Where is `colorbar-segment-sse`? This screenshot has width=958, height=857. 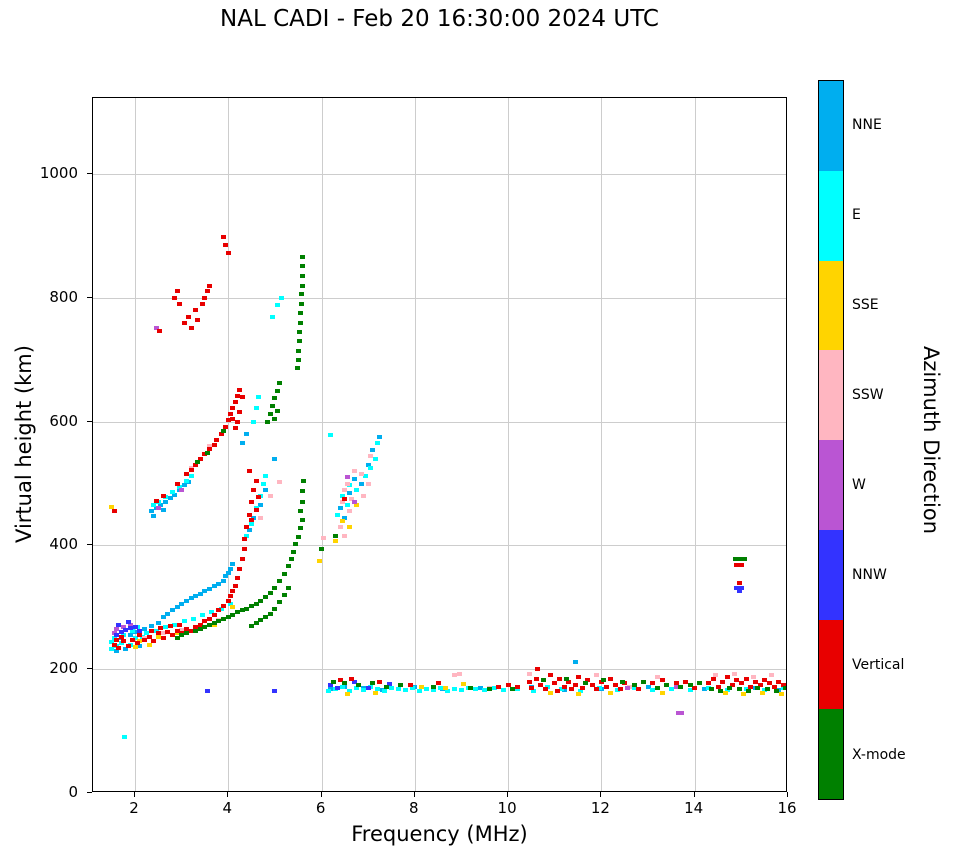
colorbar-segment-sse is located at coordinates (831, 305).